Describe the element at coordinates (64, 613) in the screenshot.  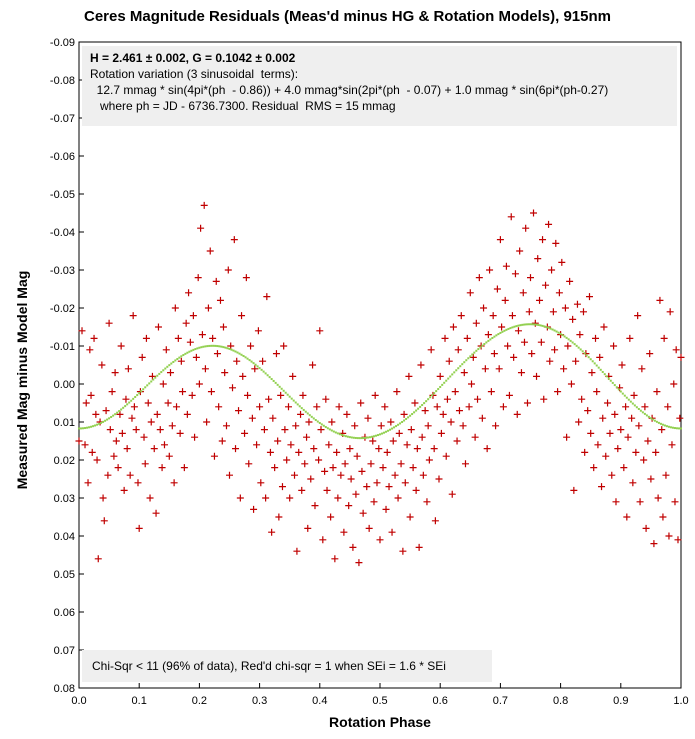
I see `y-tick-label: 0.06` at that location.